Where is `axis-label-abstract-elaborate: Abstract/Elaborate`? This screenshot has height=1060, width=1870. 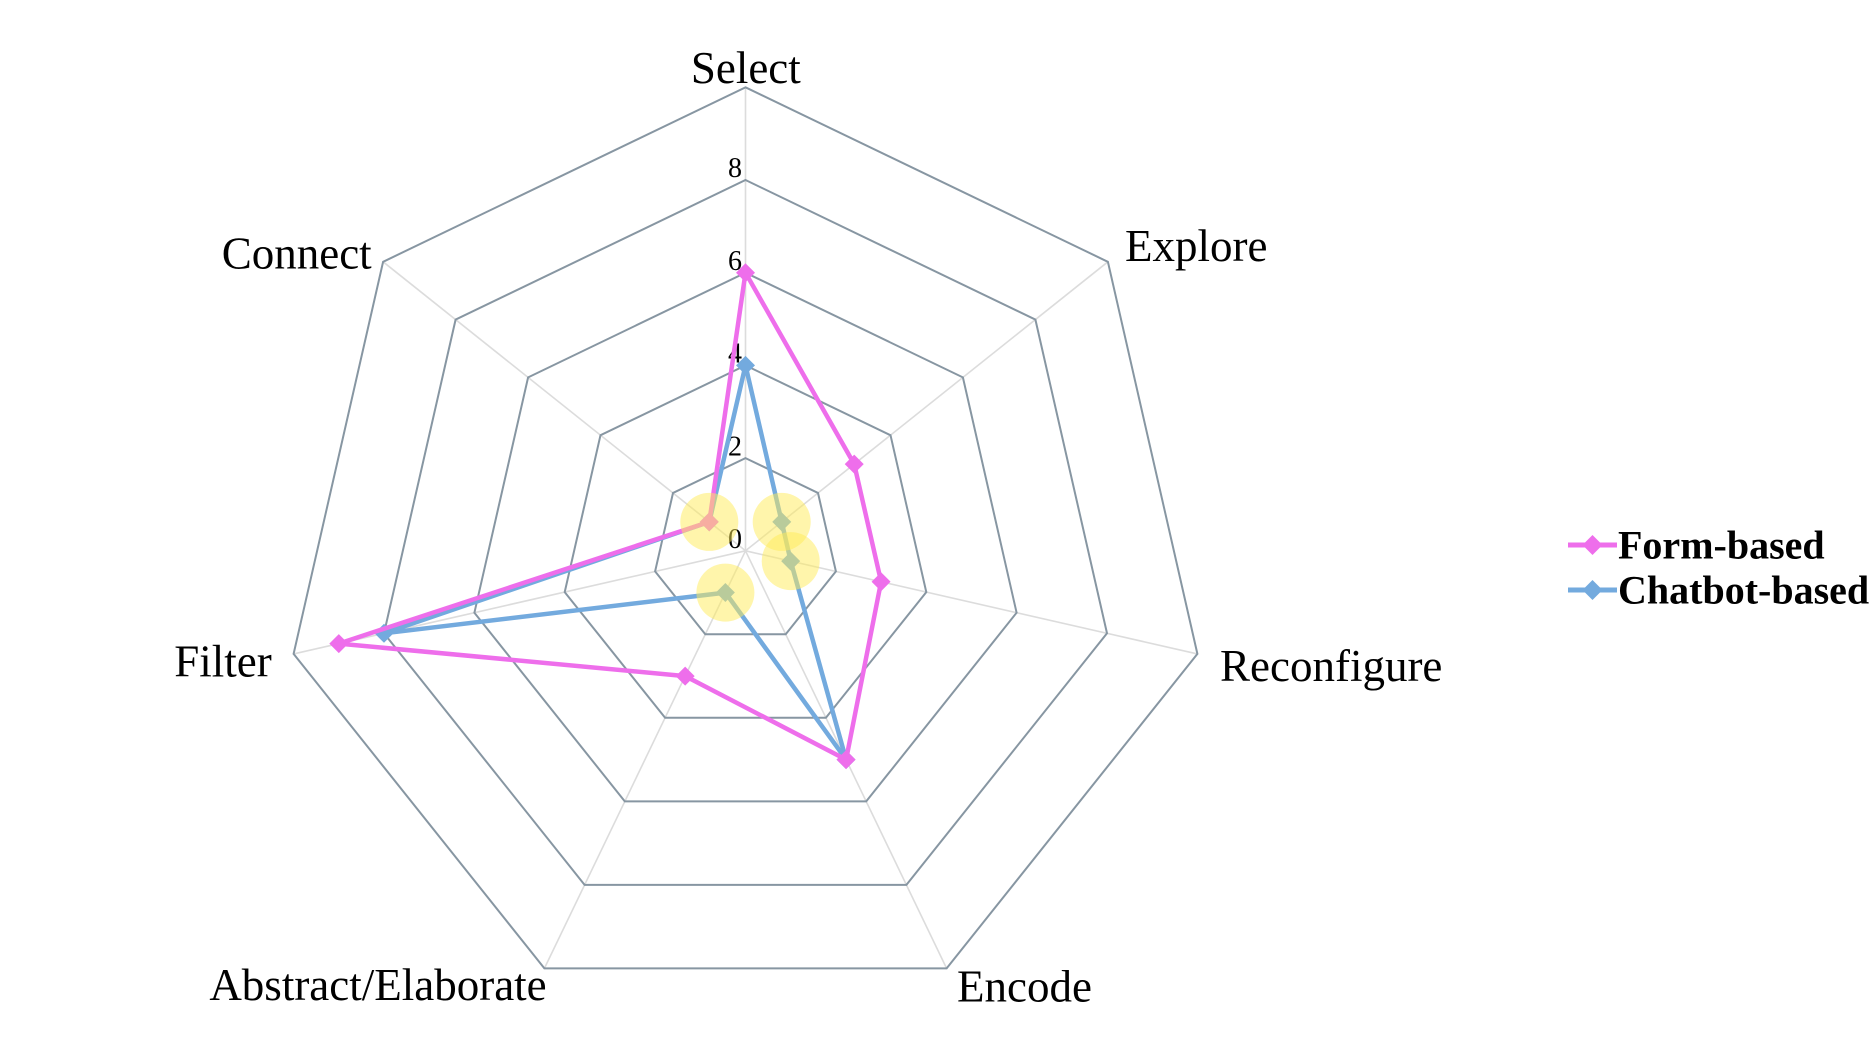
axis-label-abstract-elaborate: Abstract/Elaborate is located at coordinates (377, 985).